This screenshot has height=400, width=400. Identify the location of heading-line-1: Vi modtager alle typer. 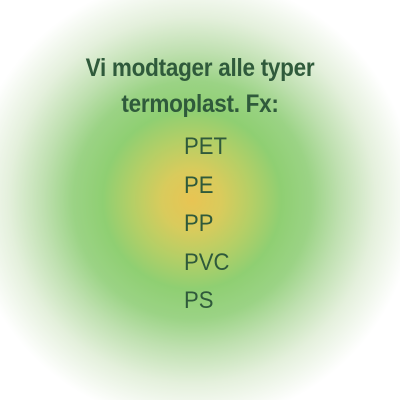
(200, 68).